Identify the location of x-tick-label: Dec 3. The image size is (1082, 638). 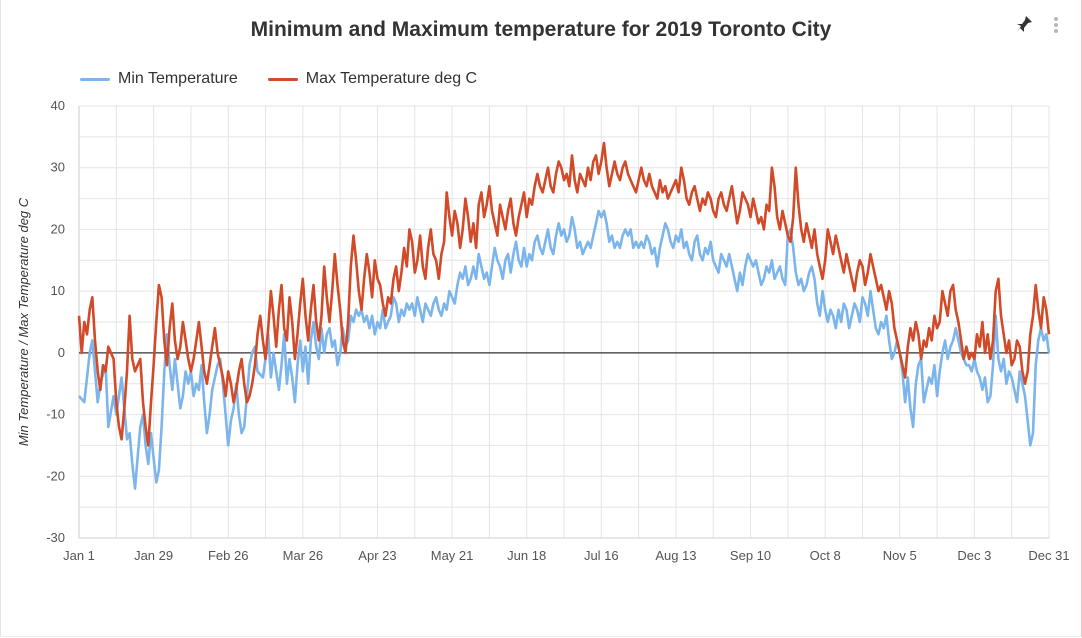
(974, 555).